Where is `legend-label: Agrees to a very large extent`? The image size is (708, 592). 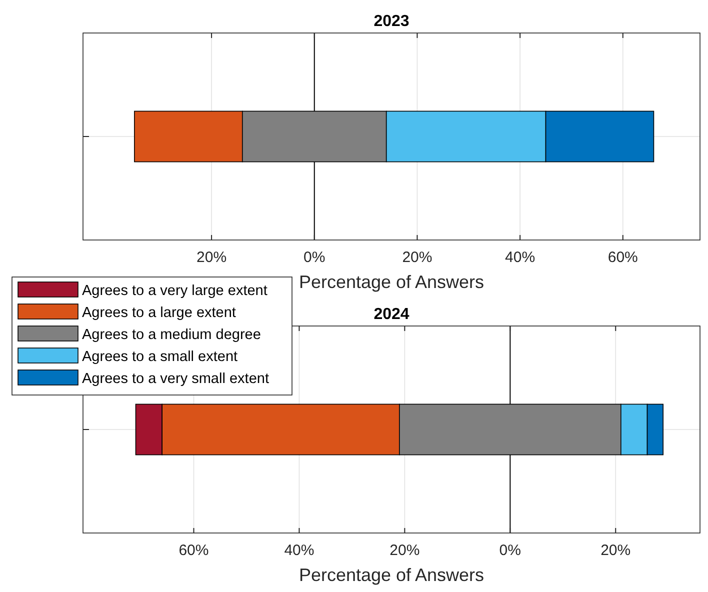
legend-label: Agrees to a very large extent is located at coordinates (175, 291).